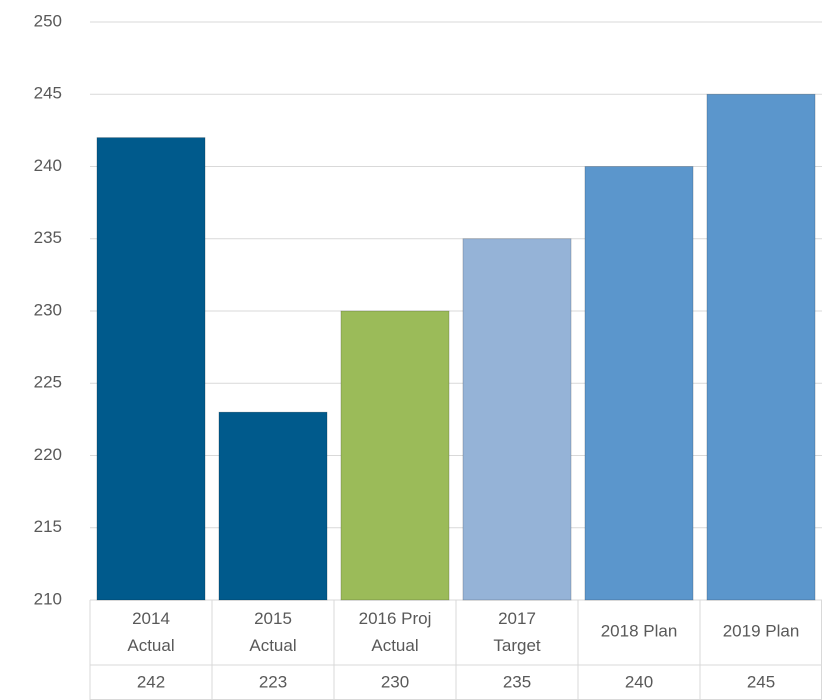 The width and height of the screenshot is (822, 700). I want to click on y-tick-label: 230, so click(48, 309).